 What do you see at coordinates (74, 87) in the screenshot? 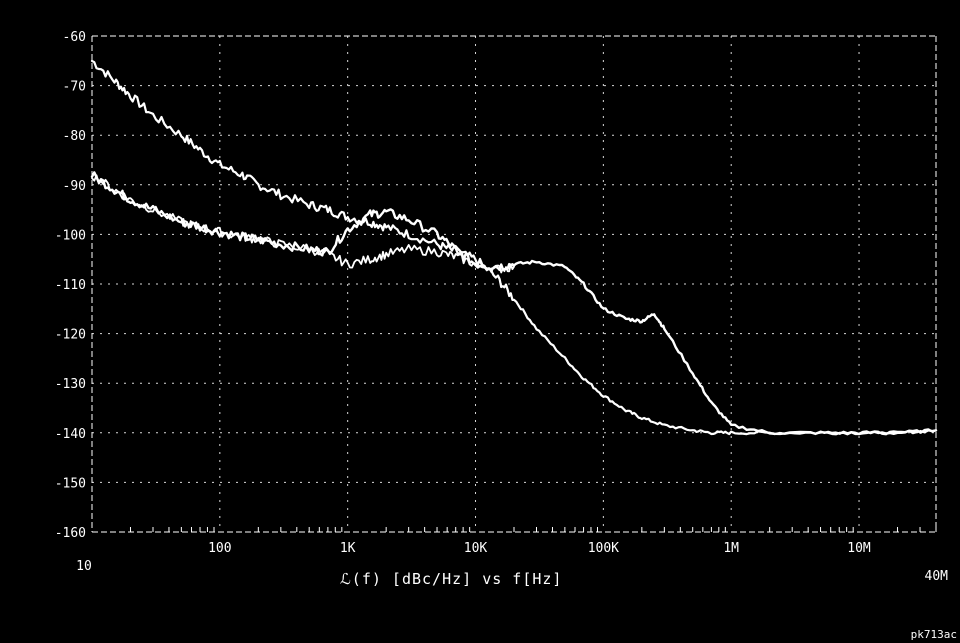
I see `y-tick-label: -70` at bounding box center [74, 87].